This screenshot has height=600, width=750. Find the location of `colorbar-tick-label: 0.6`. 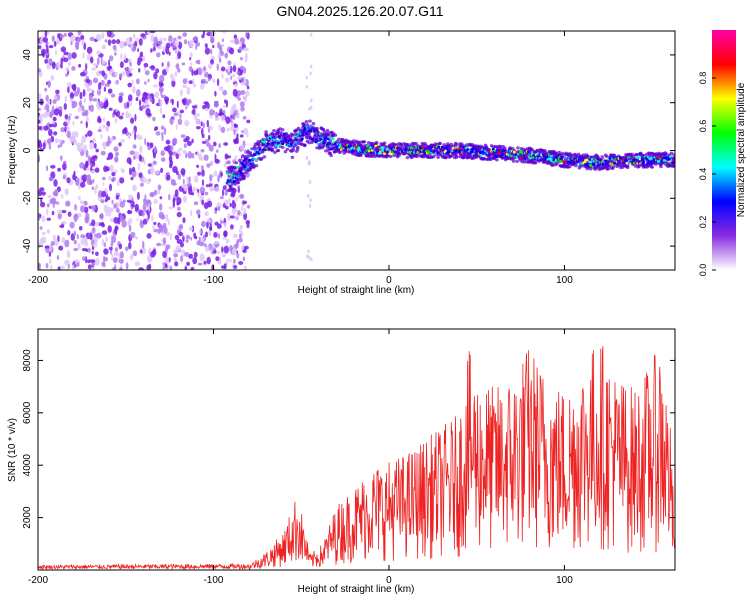

colorbar-tick-label: 0.6 is located at coordinates (703, 126).